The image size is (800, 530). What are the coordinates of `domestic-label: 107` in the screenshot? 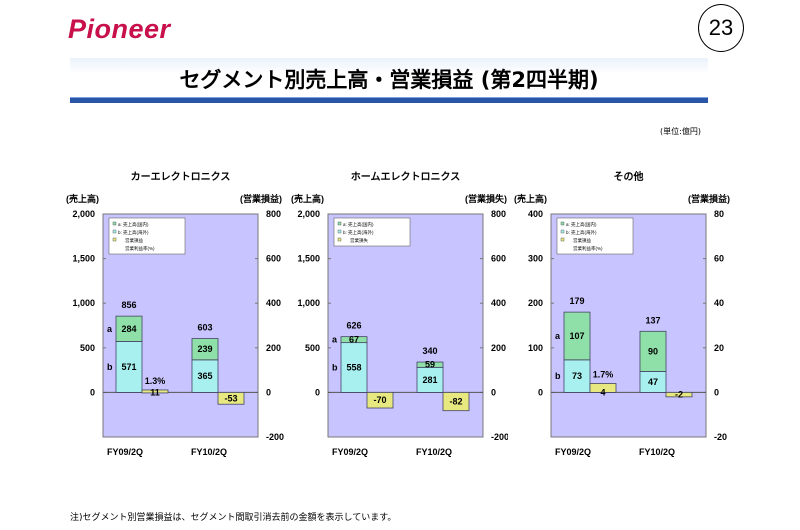 It's located at (576, 336).